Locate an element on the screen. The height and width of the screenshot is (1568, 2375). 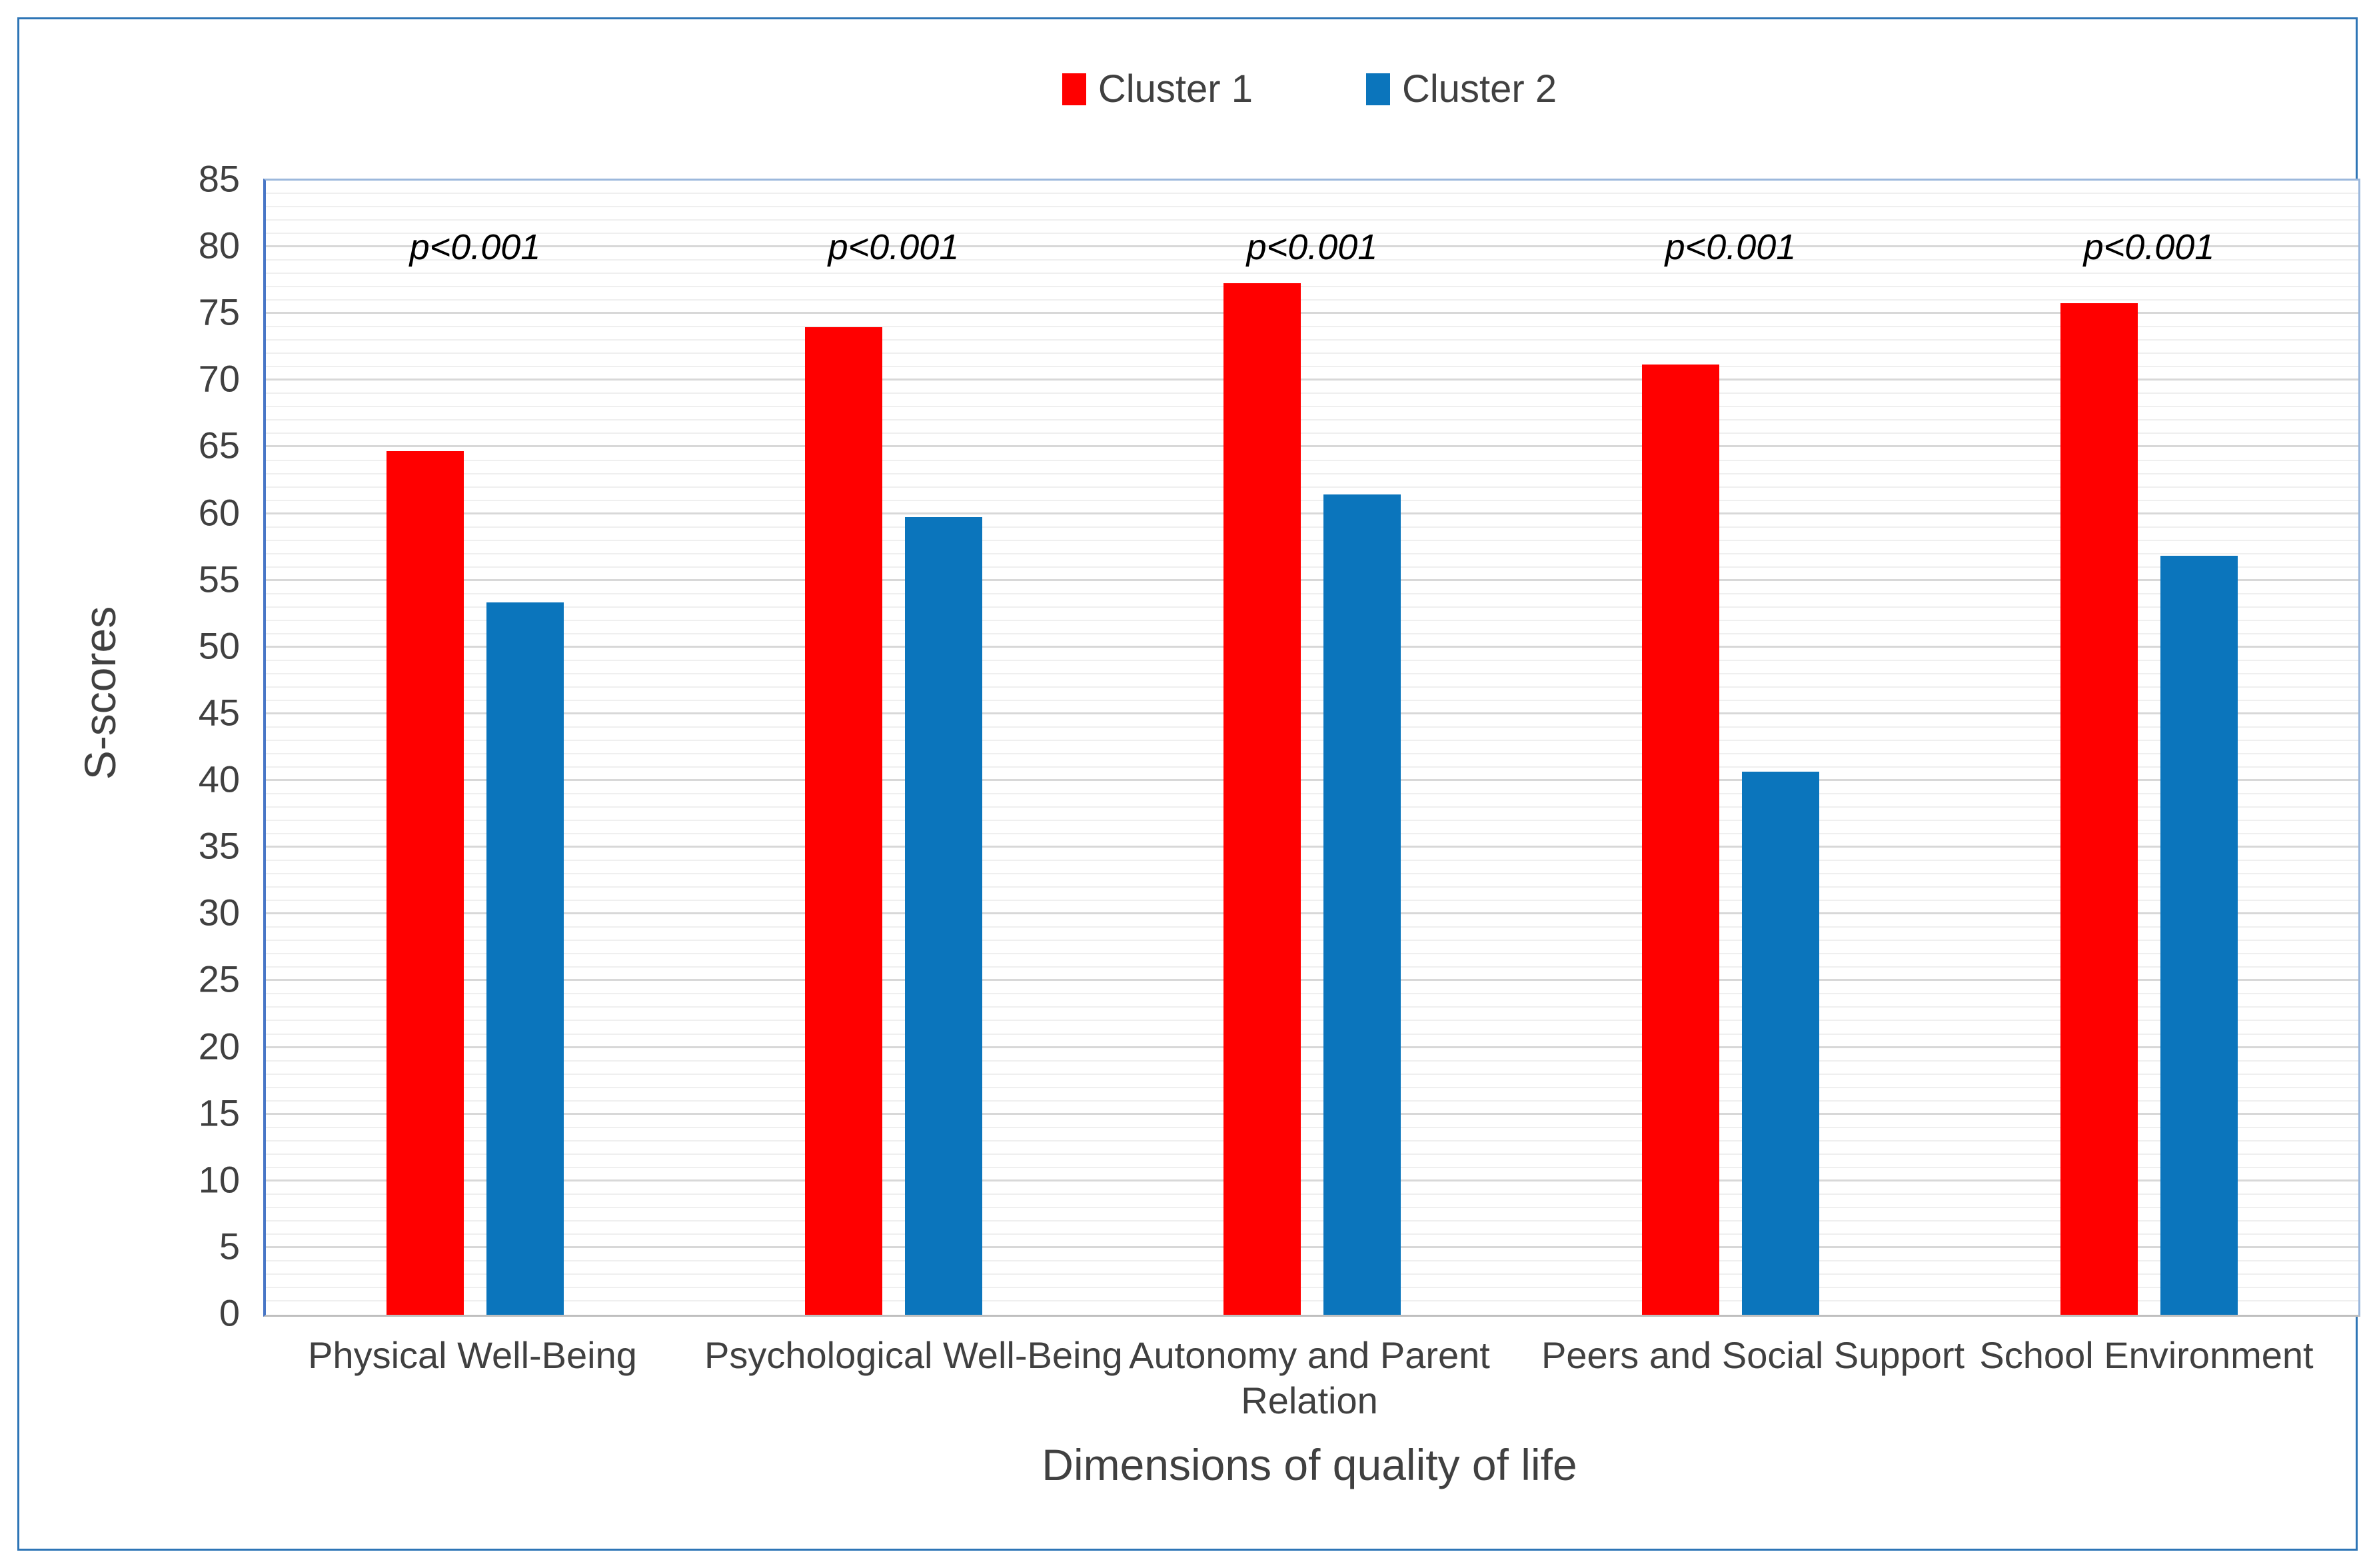
bar-group-peers-and-social-support: p<0.001 is located at coordinates (1730, 748).